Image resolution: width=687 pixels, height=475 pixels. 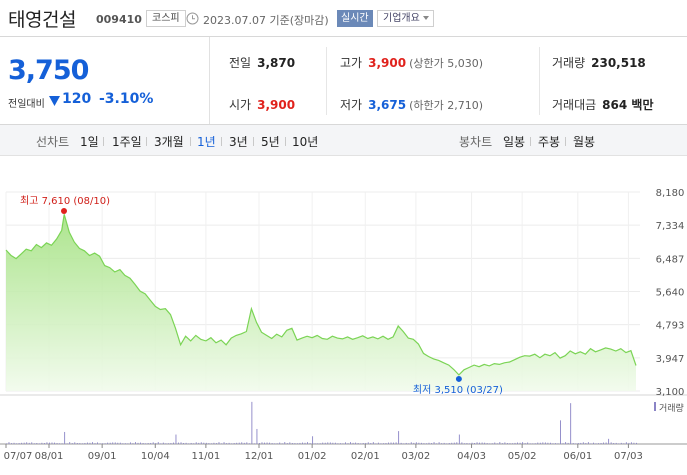 What do you see at coordinates (522, 456) in the screenshot?
I see `x-tick-label: 05/02` at bounding box center [522, 456].